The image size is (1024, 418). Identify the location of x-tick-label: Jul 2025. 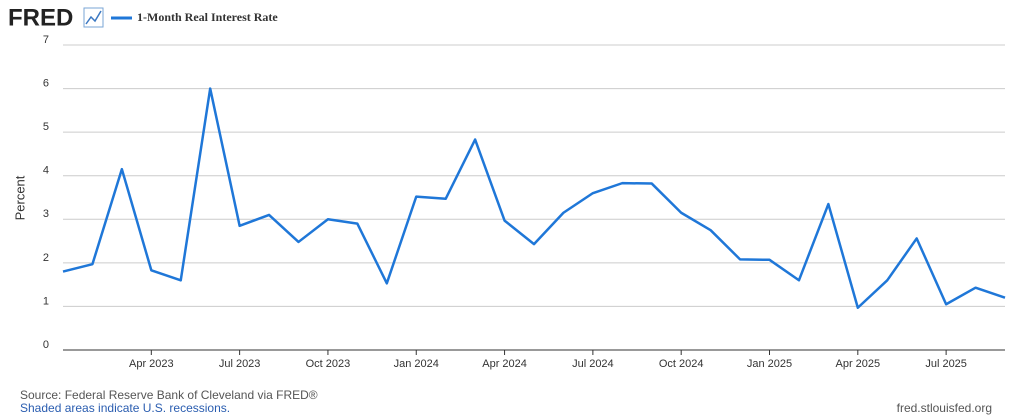
(946, 364).